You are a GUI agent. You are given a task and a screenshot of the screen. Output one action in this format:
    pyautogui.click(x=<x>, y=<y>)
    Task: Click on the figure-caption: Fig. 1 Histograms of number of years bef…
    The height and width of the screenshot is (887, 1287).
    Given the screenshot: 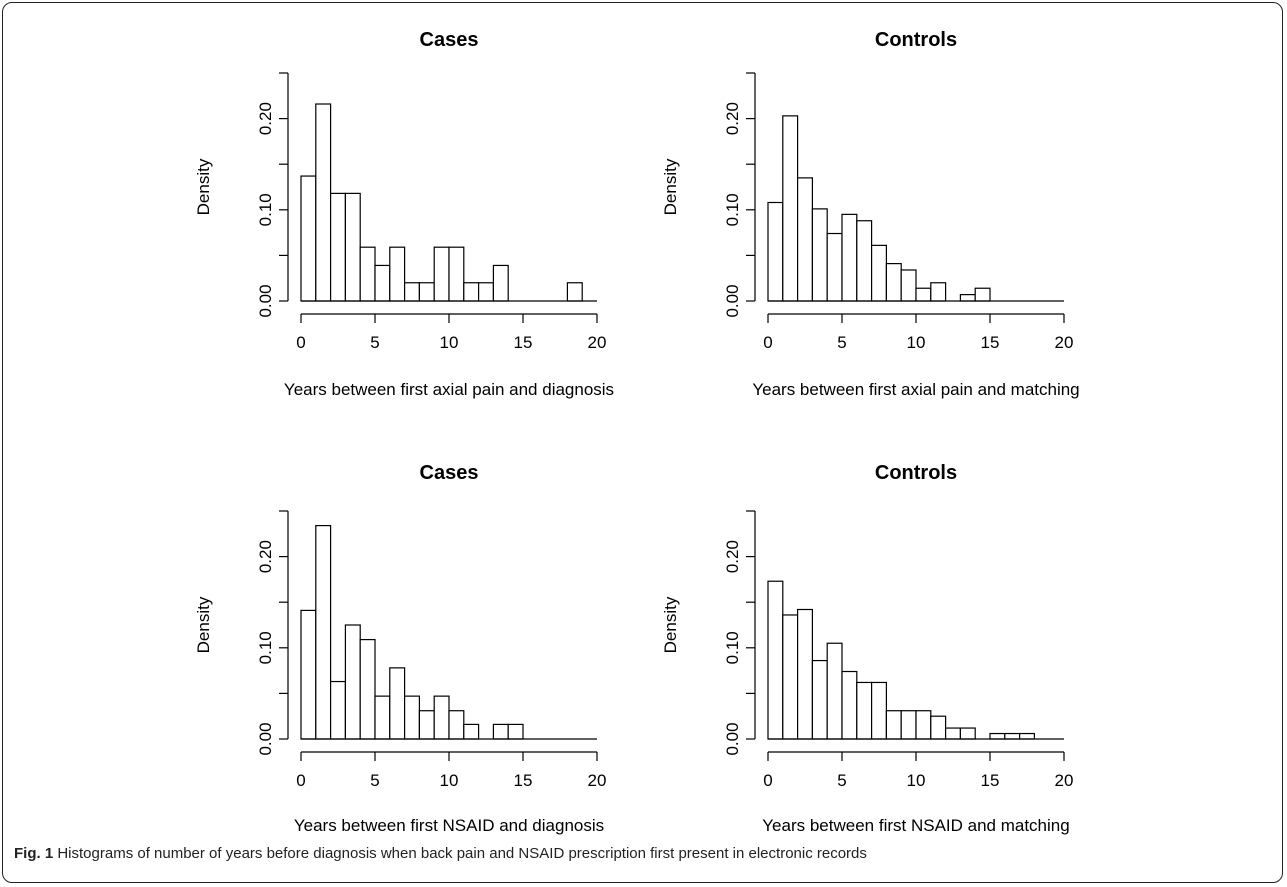 What is the action you would take?
    pyautogui.click(x=644, y=853)
    